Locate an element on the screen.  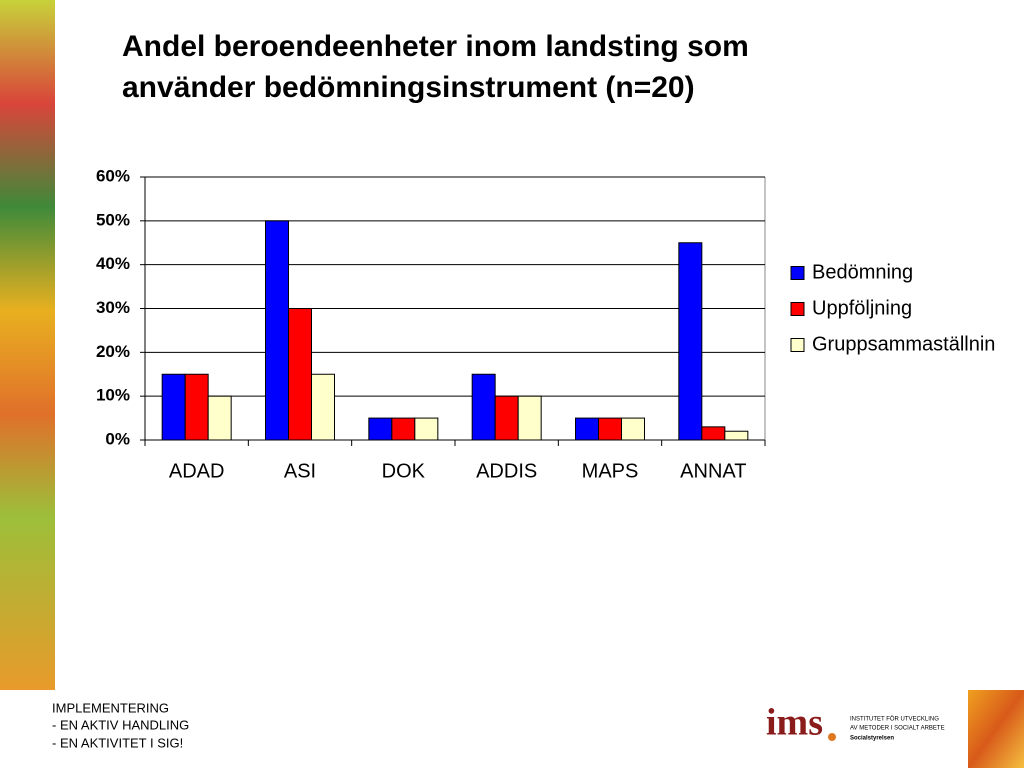
x-tick-label: ANNAT is located at coordinates (713, 471).